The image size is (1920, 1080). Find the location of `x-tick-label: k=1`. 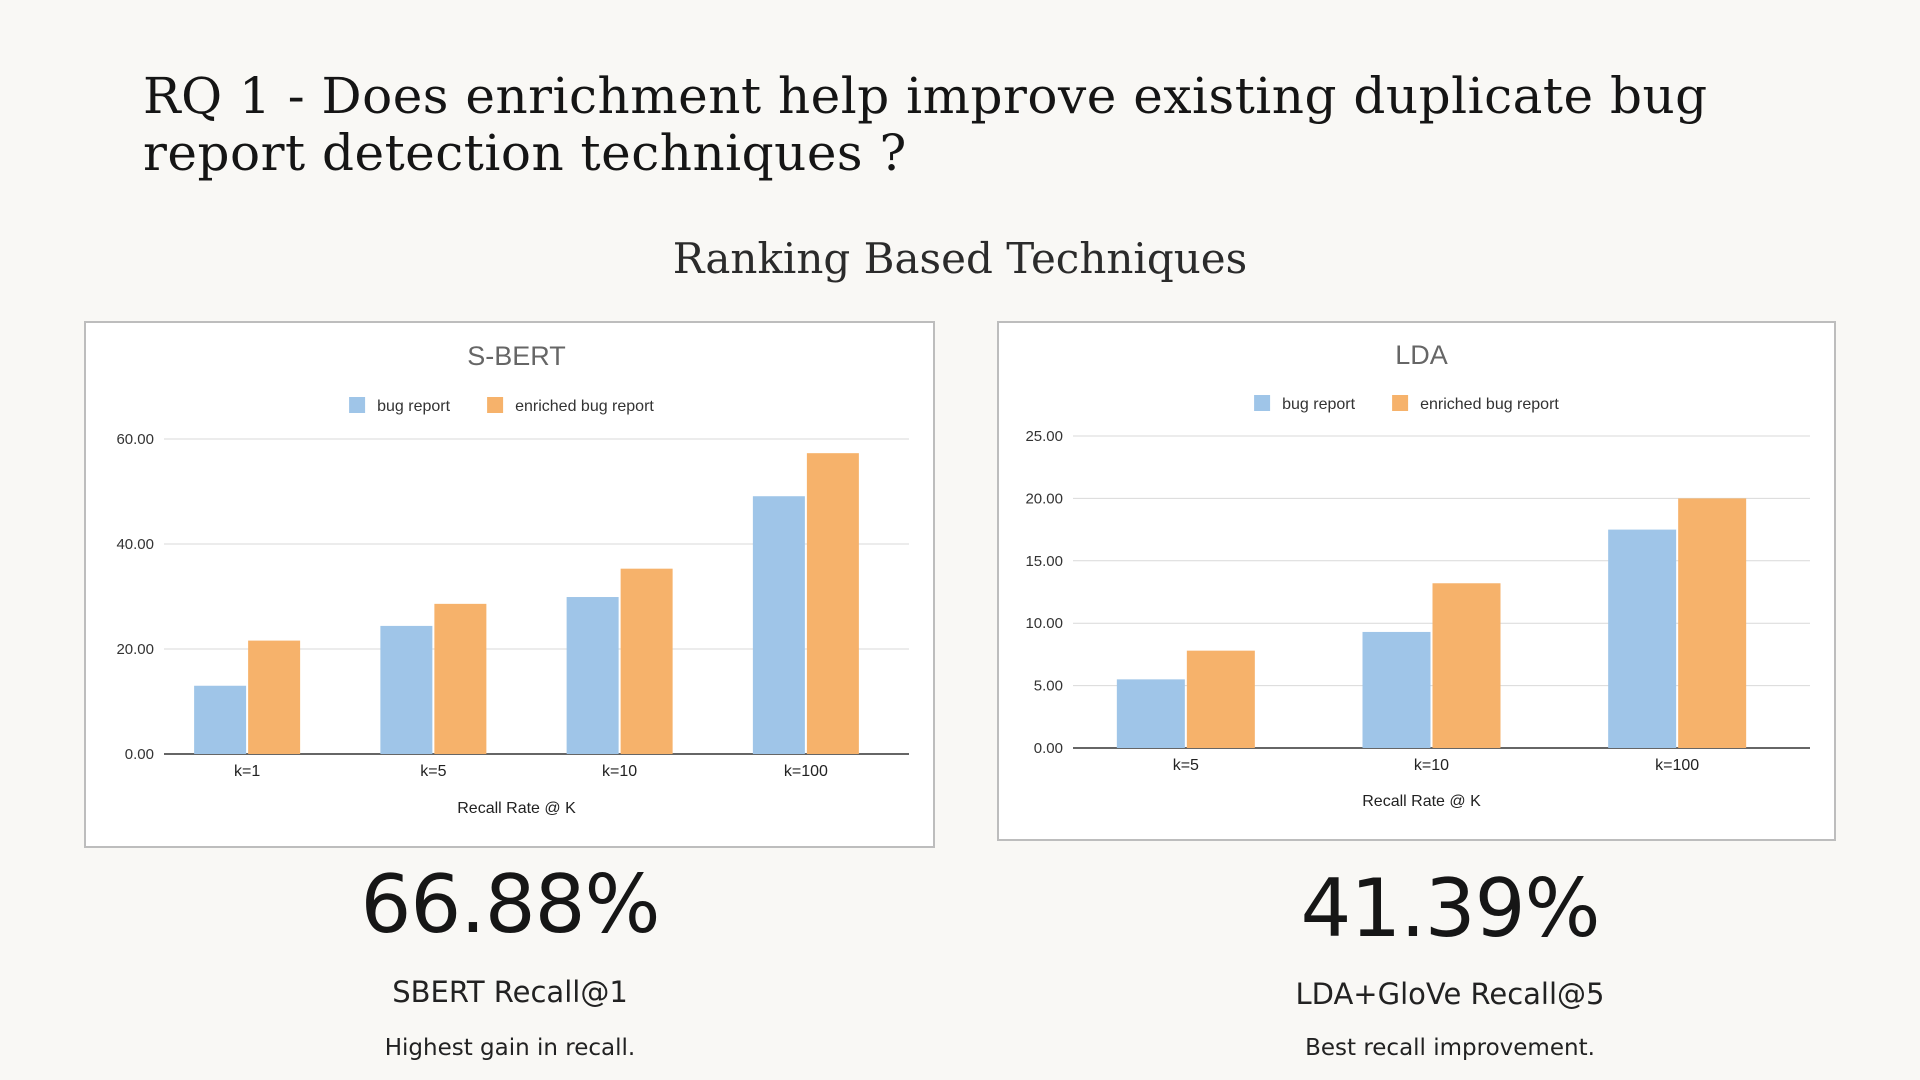

x-tick-label: k=1 is located at coordinates (247, 771).